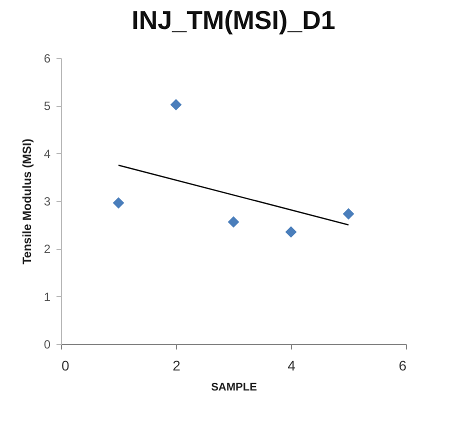 The width and height of the screenshot is (465, 448). I want to click on chart-title: INJ_TM(MSI)_D1, so click(234, 20).